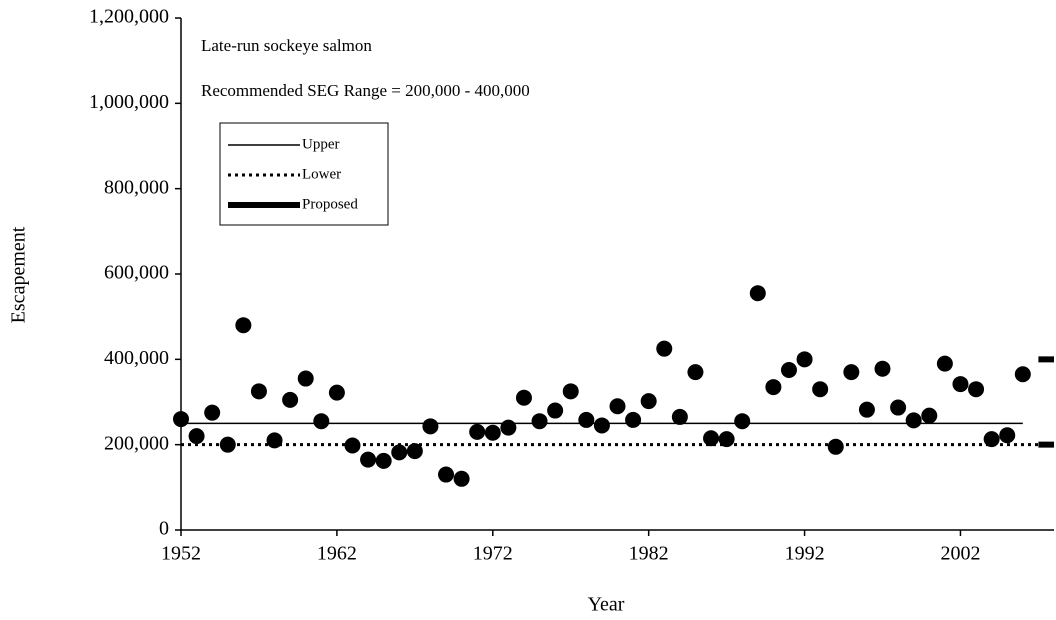 This screenshot has width=1056, height=620. Describe the element at coordinates (136, 358) in the screenshot. I see `y-tick-label: 400,000` at that location.